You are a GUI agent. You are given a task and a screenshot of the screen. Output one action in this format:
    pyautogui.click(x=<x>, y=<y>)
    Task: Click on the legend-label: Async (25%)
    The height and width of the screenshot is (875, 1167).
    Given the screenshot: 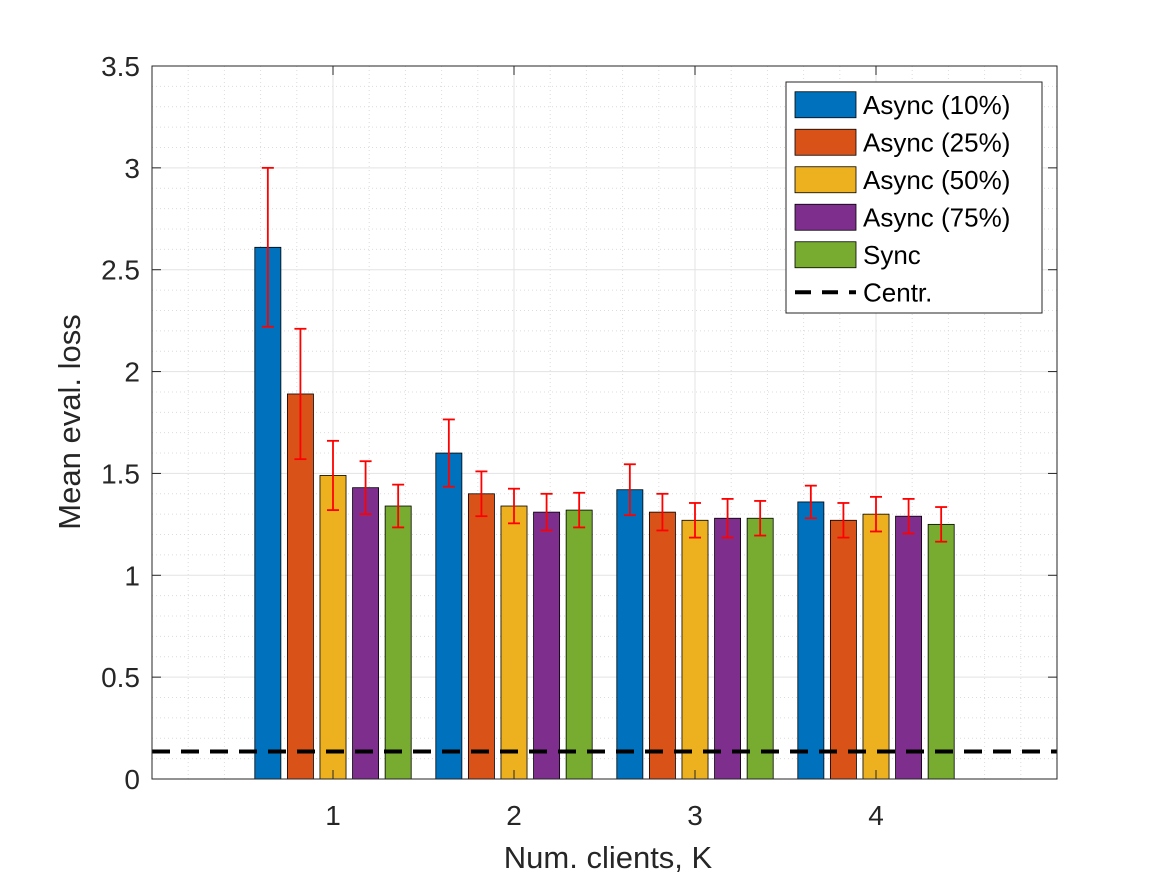 What is the action you would take?
    pyautogui.click(x=936, y=142)
    